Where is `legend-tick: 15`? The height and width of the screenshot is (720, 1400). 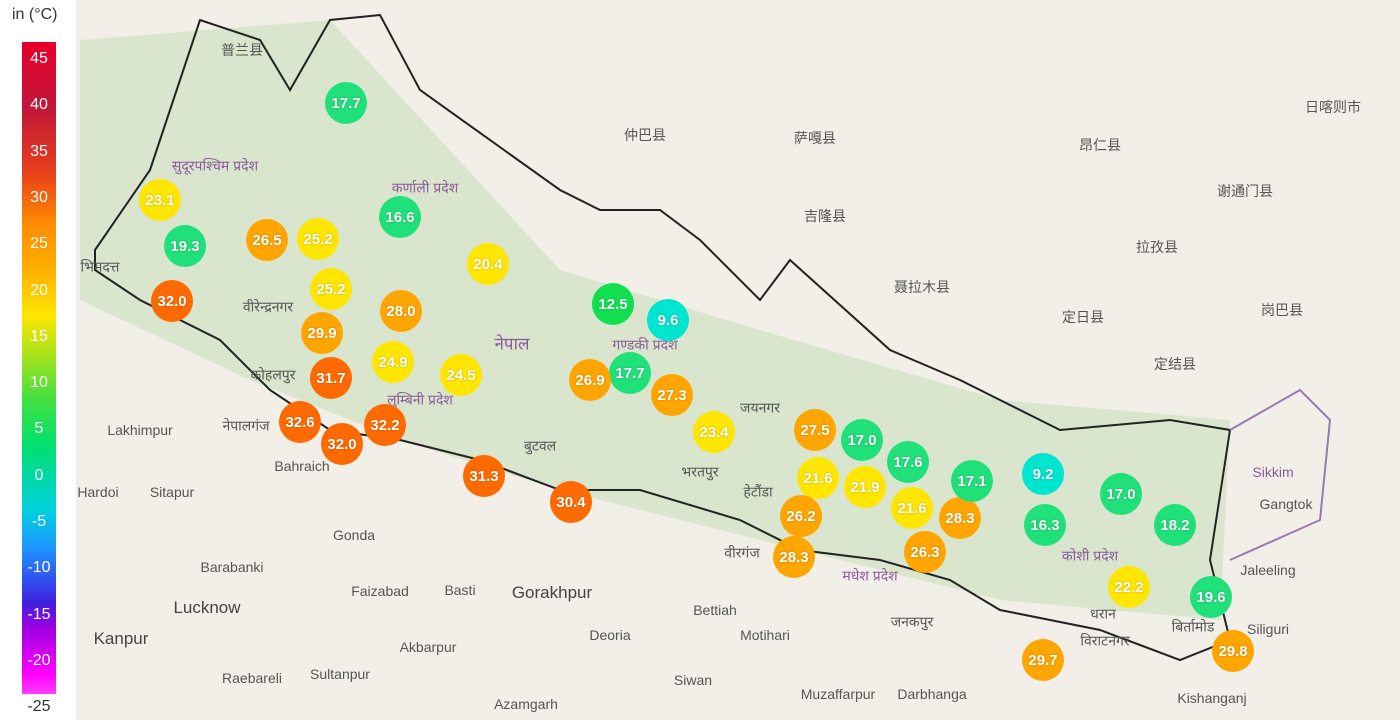
legend-tick: 15 is located at coordinates (39, 336).